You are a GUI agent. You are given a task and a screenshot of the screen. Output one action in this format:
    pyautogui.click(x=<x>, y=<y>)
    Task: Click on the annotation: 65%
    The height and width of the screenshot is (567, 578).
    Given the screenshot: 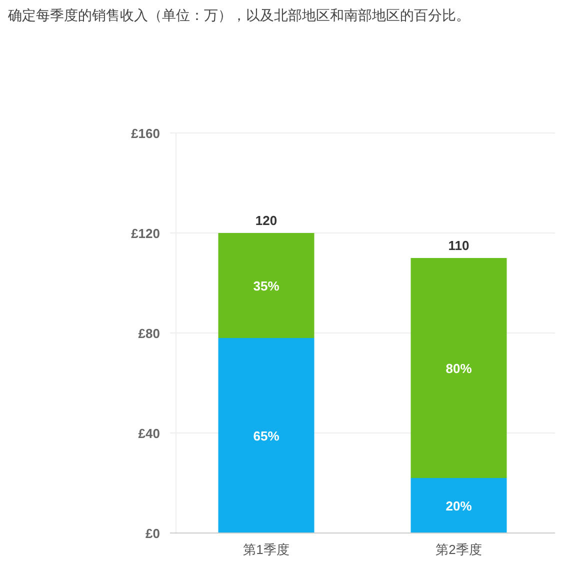 What is the action you would take?
    pyautogui.click(x=266, y=436)
    